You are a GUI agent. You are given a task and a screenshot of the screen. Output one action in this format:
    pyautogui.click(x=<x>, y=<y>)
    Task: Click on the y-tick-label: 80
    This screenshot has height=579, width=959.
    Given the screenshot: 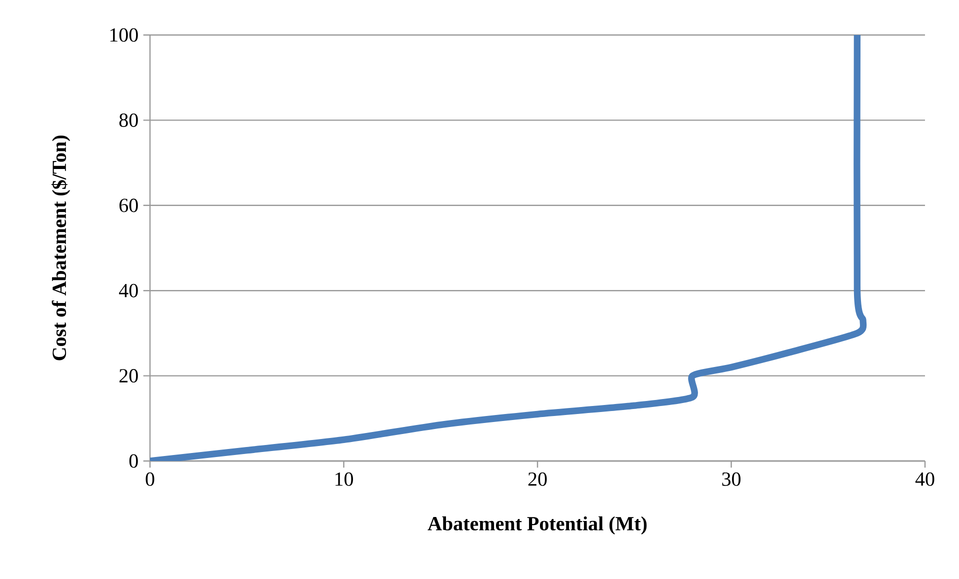 What is the action you would take?
    pyautogui.click(x=128, y=120)
    